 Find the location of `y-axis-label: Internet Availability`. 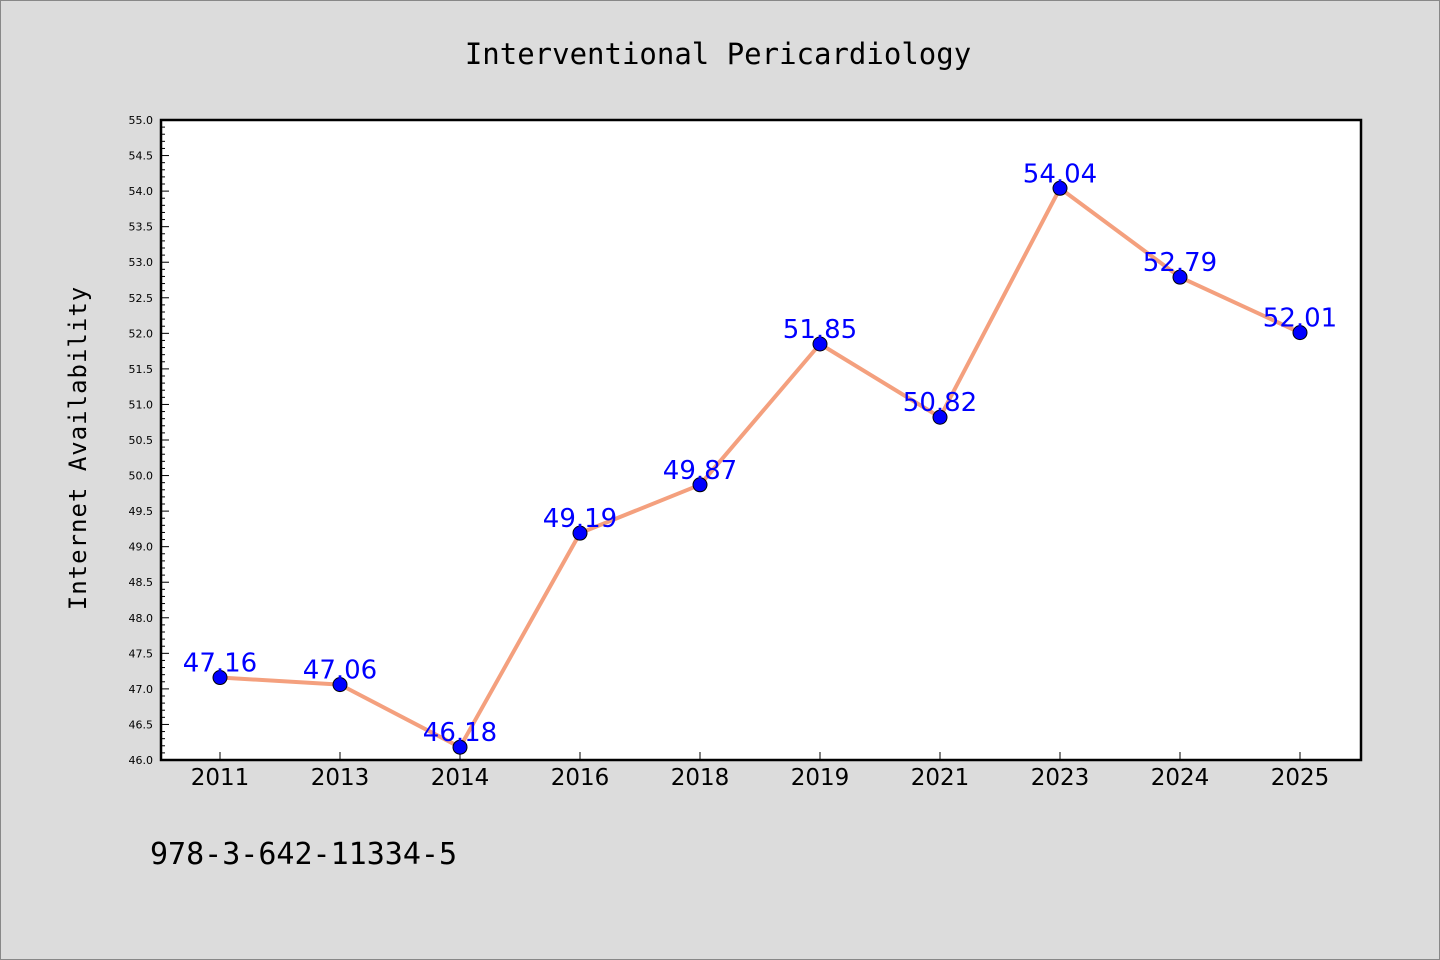

y-axis-label: Internet Availability is located at coordinates (78, 448).